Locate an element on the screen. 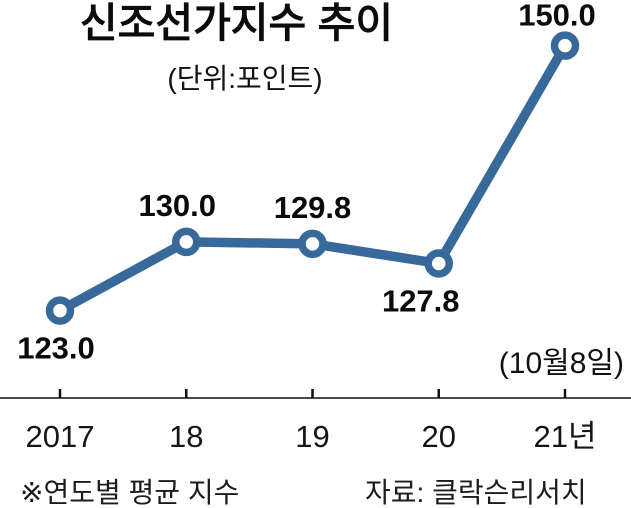  unit-label: (단위:포인트) is located at coordinates (245, 78).